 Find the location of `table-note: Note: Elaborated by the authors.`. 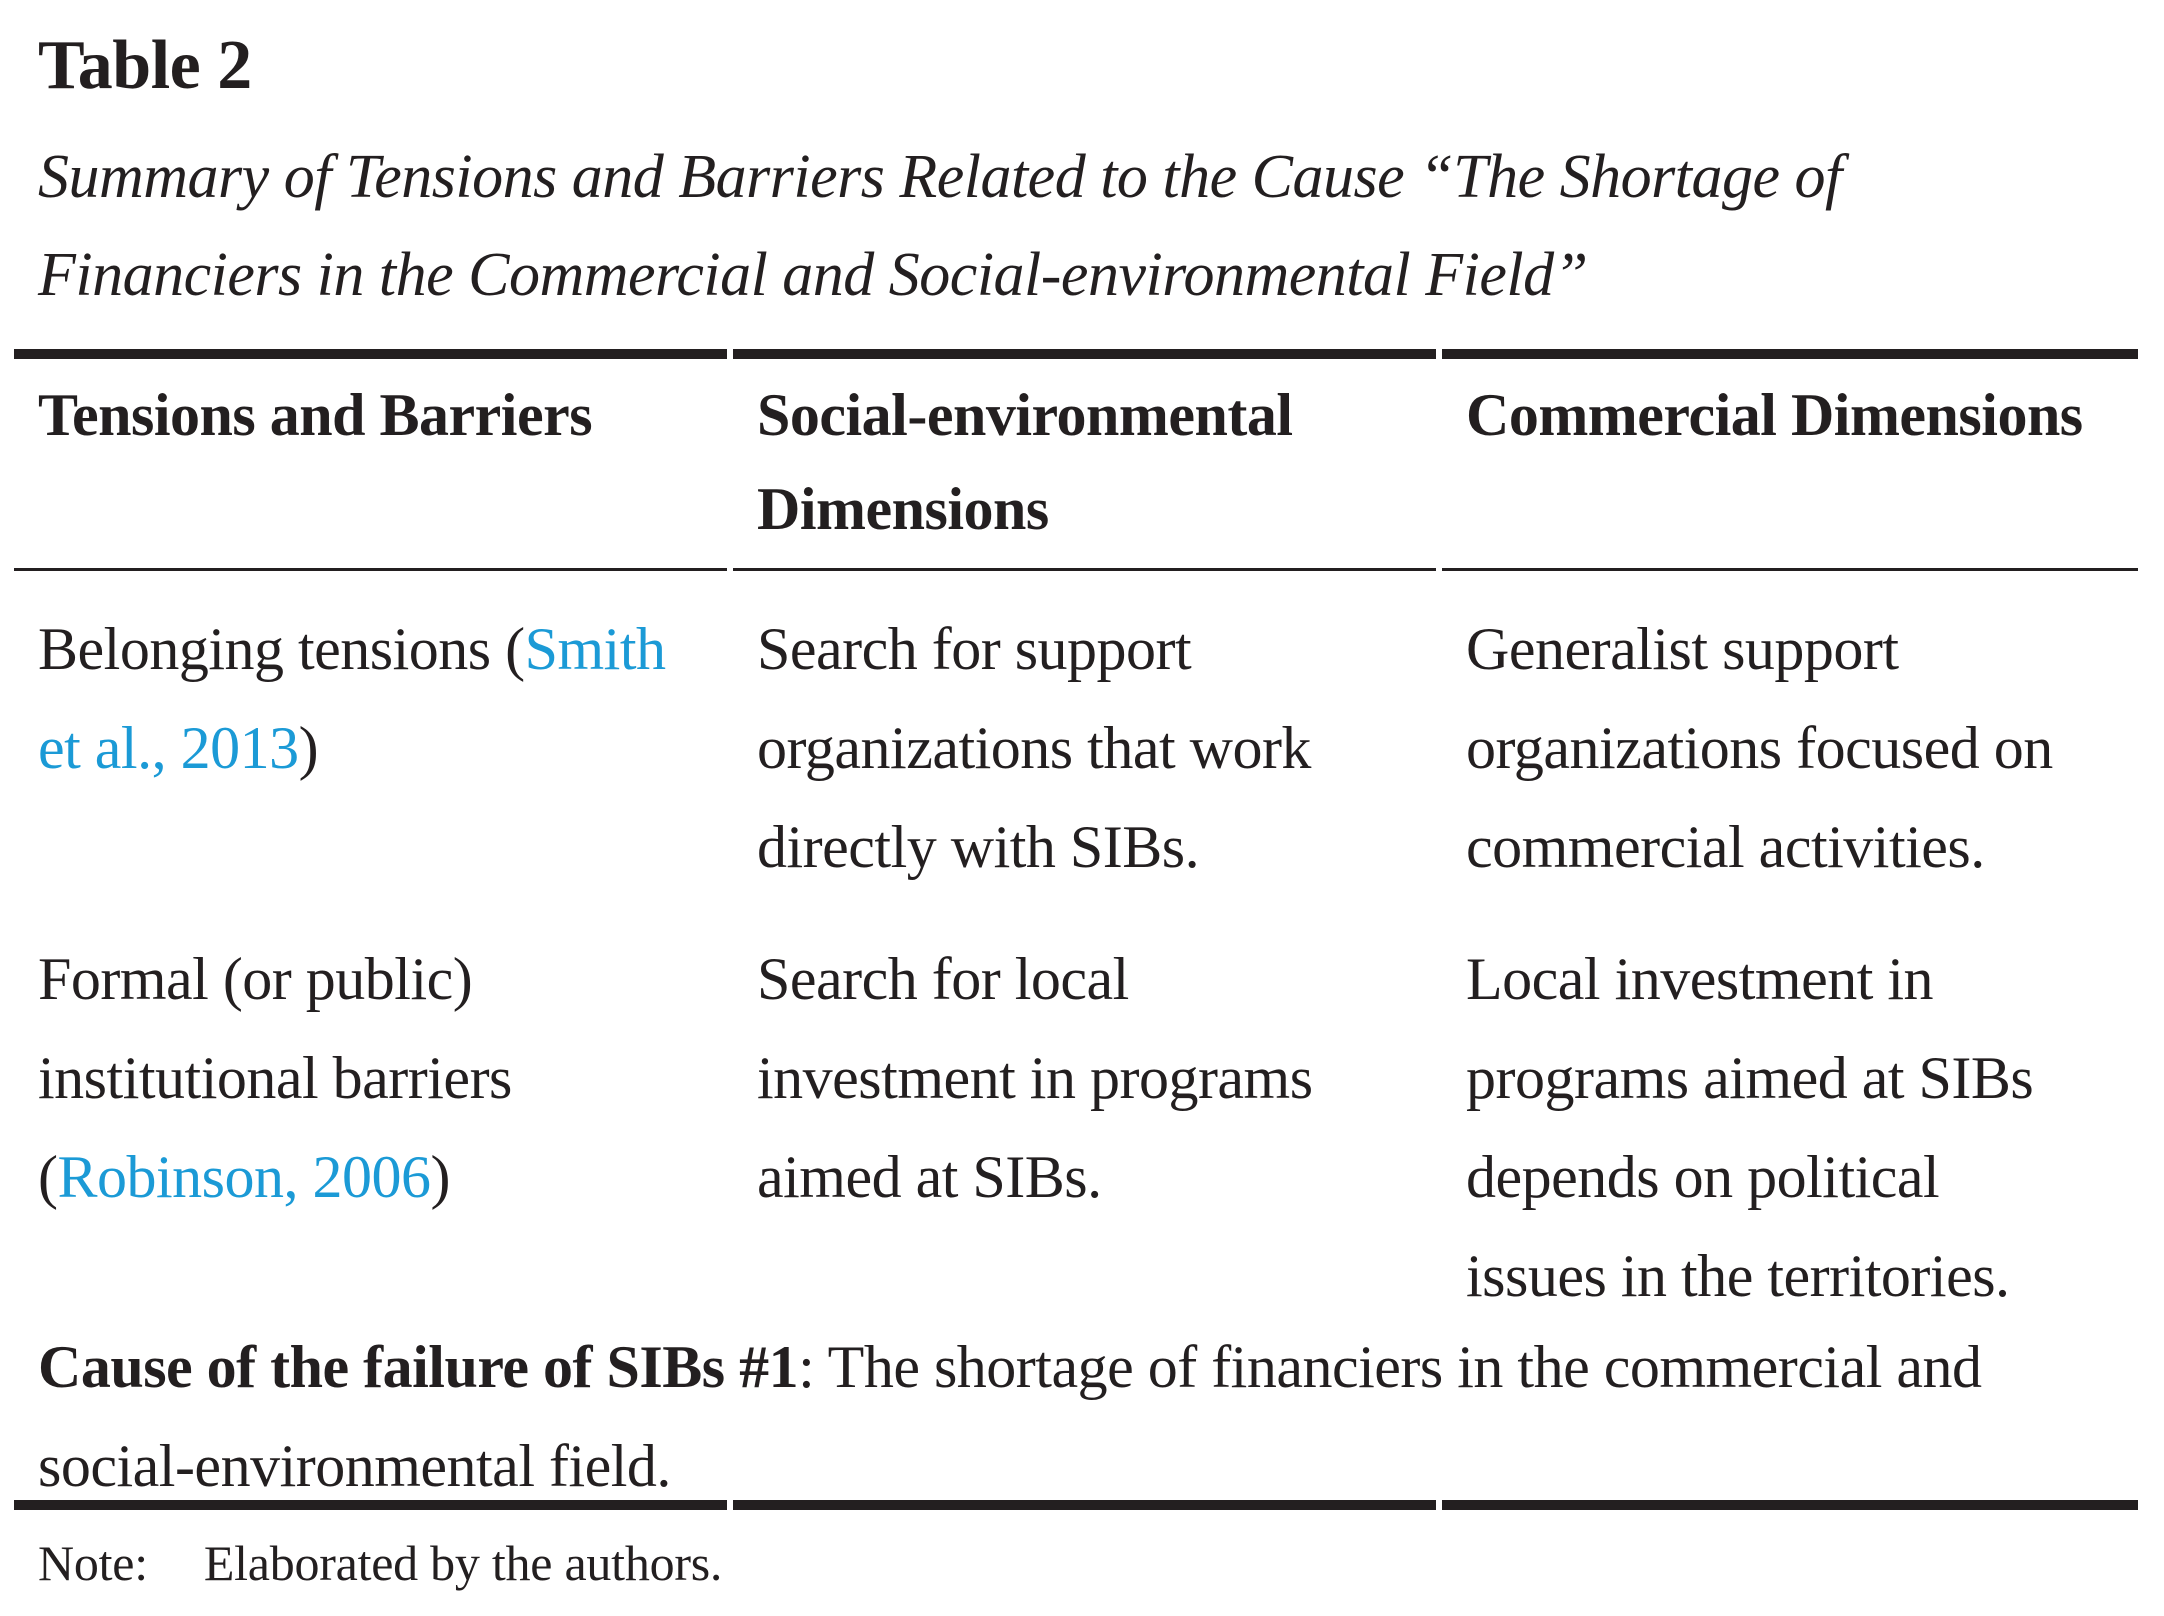

table-note: Note: Elaborated by the authors. is located at coordinates (380, 1563).